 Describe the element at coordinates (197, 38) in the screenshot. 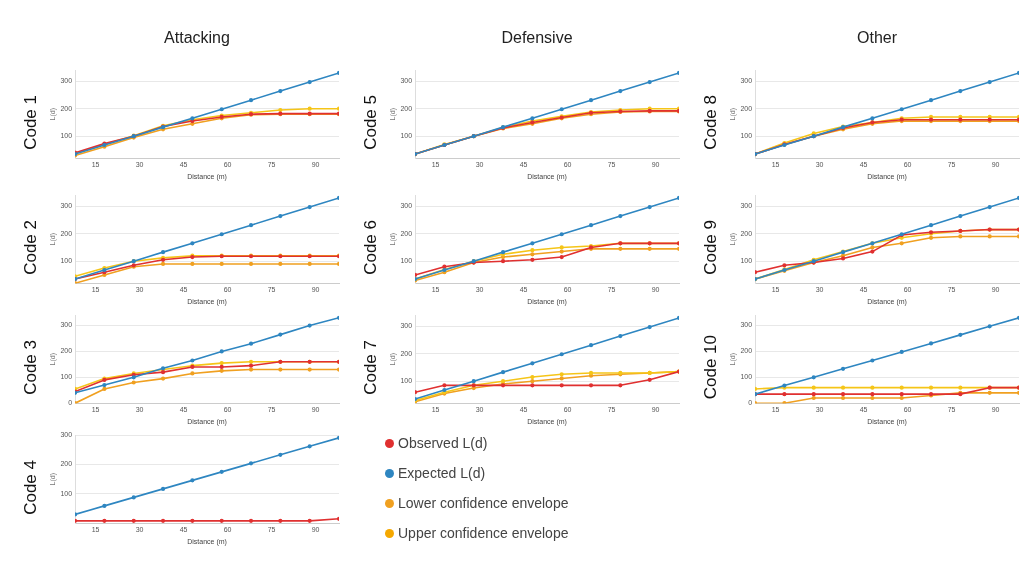

I see `chart-title: Attacking` at that location.